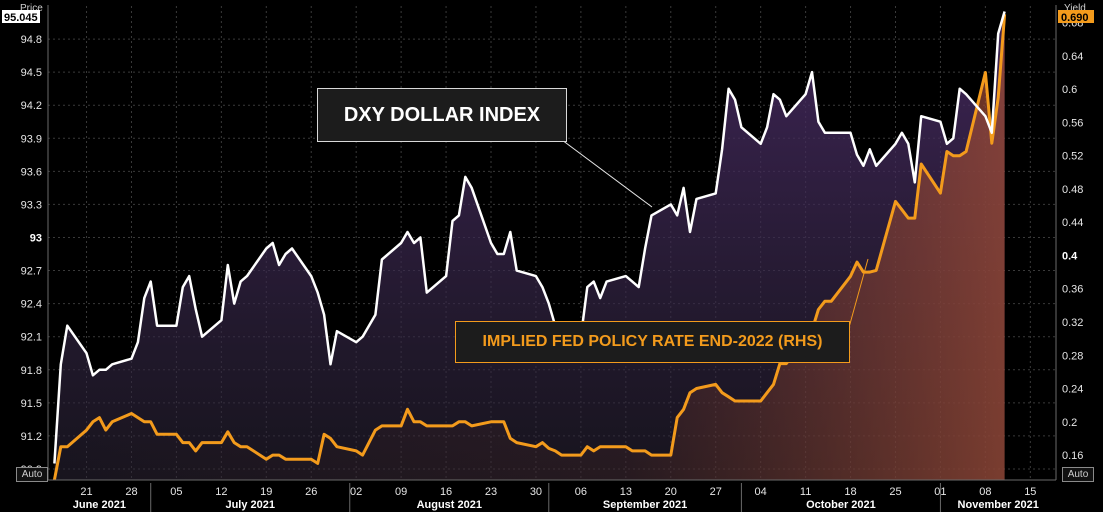 The height and width of the screenshot is (512, 1103). I want to click on left-tick-label: 93.9, so click(31, 139).